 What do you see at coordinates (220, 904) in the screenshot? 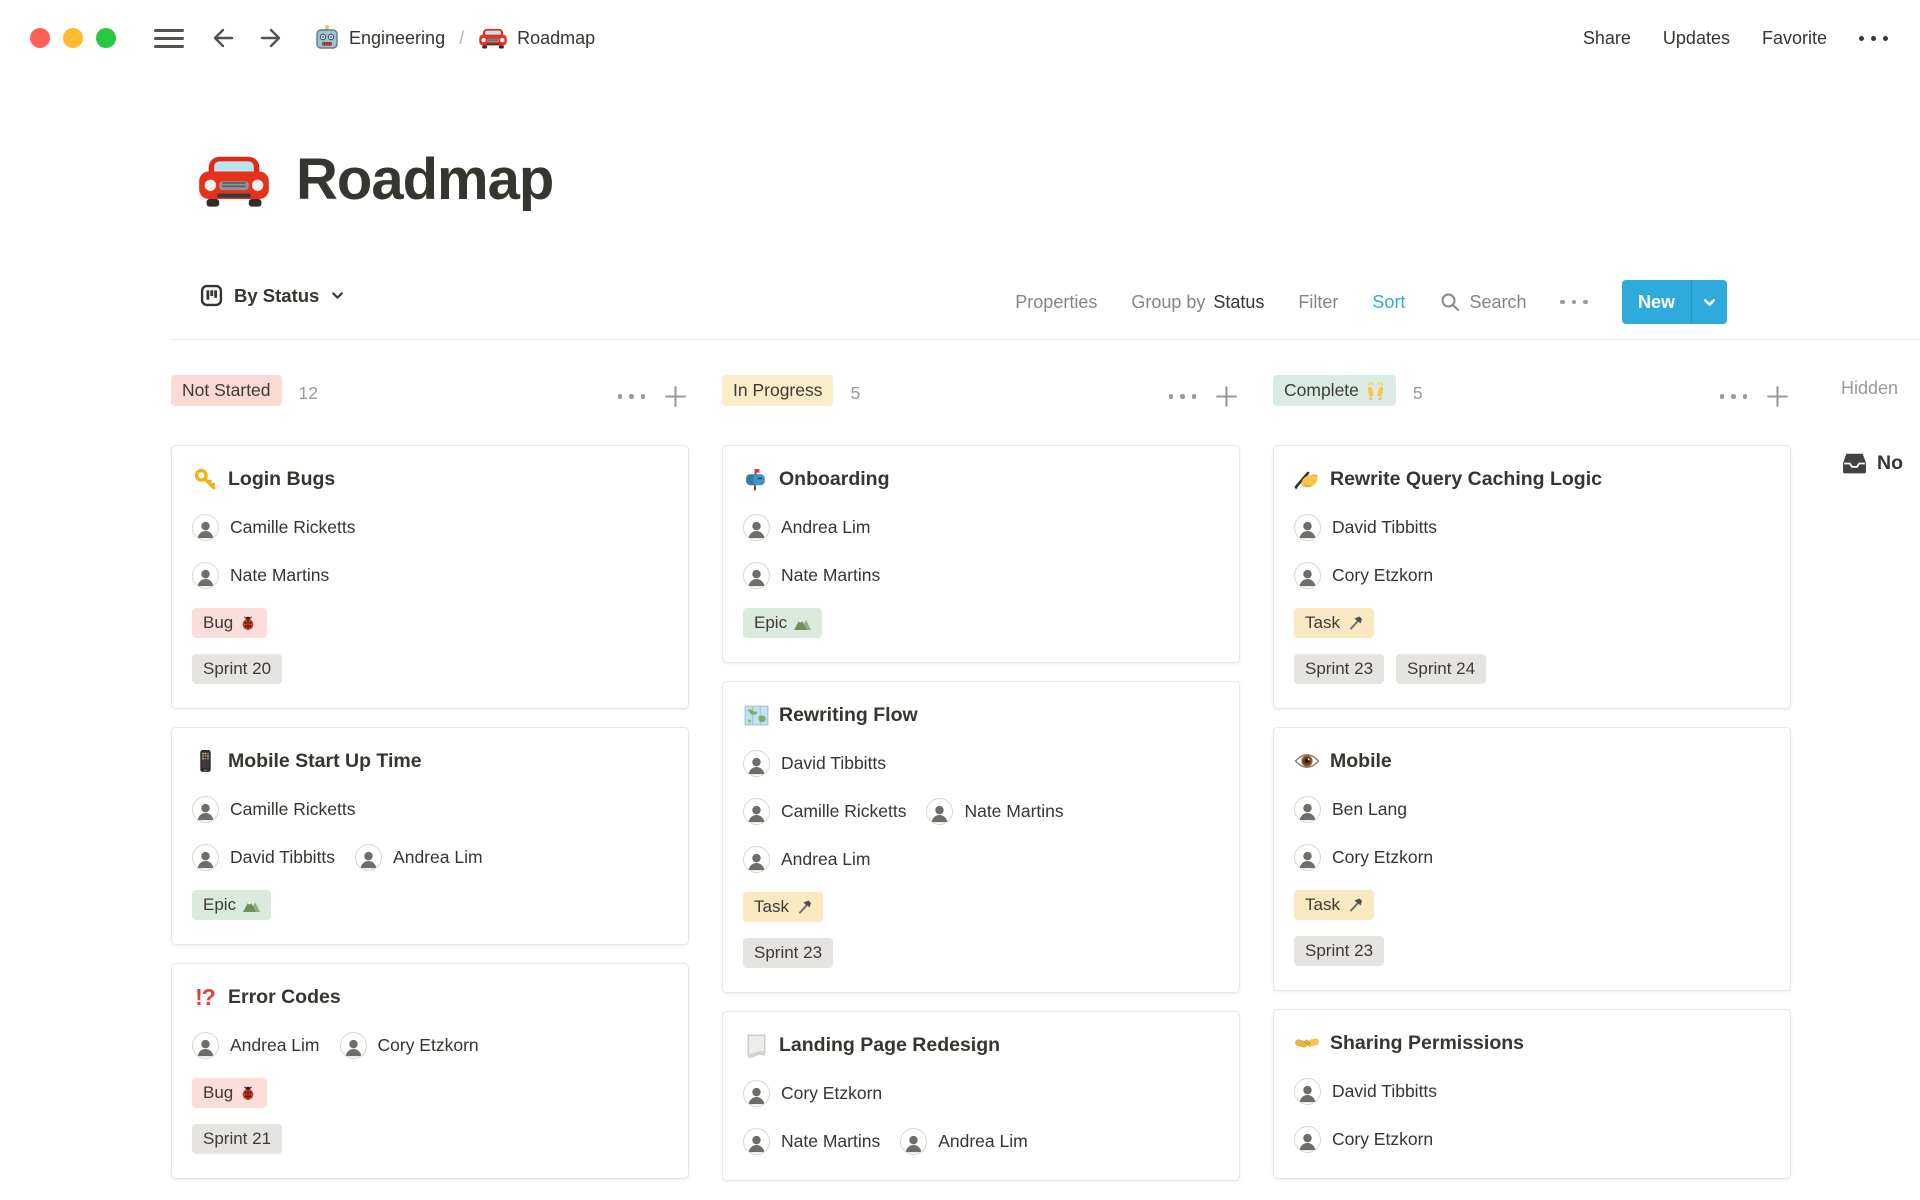
I see `tag-label: Epic` at bounding box center [220, 904].